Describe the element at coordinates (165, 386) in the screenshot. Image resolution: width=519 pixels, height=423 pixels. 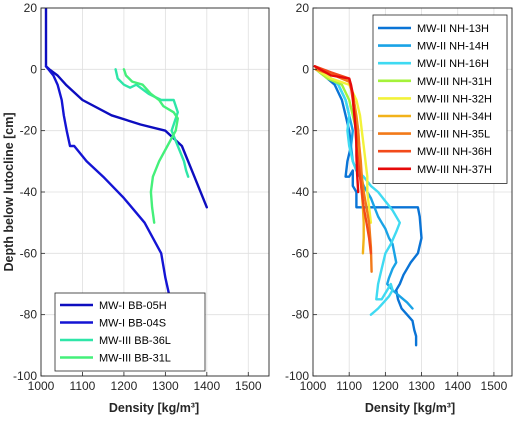
I see `left-x-tick-label-3: 1300` at that location.